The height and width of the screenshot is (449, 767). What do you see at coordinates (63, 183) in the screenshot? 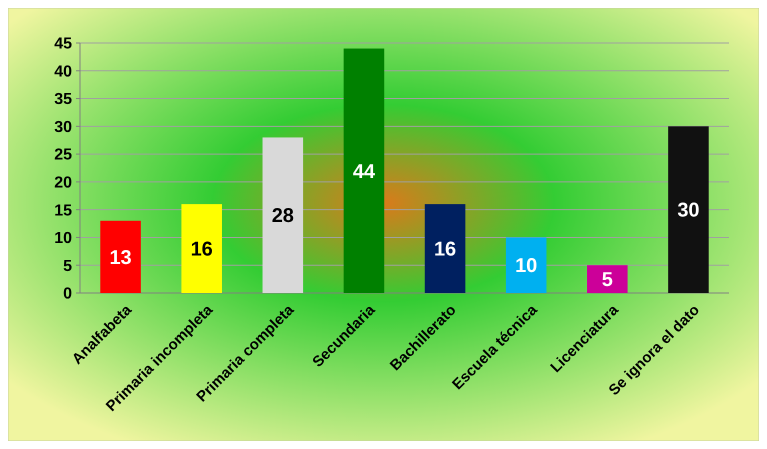
I see `y-tick-label: 20` at bounding box center [63, 183].